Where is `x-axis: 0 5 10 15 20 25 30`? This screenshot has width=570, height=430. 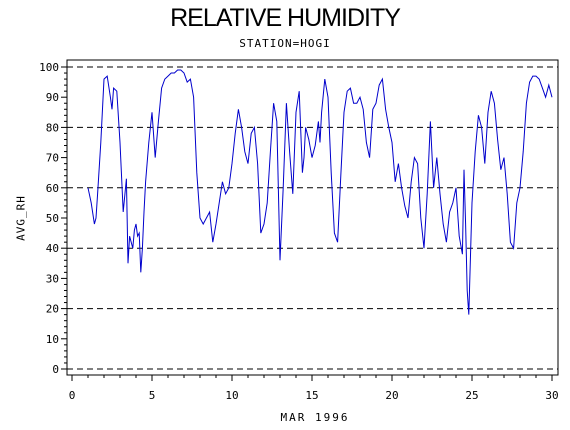
x-axis: 0 5 10 15 20 25 30 is located at coordinates (314, 388).